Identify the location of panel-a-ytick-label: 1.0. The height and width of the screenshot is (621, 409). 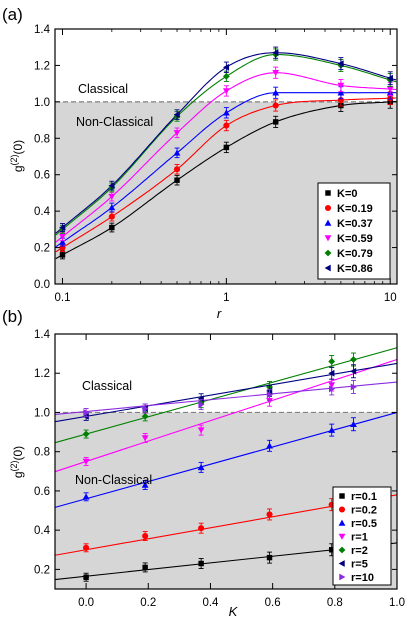
(42, 103).